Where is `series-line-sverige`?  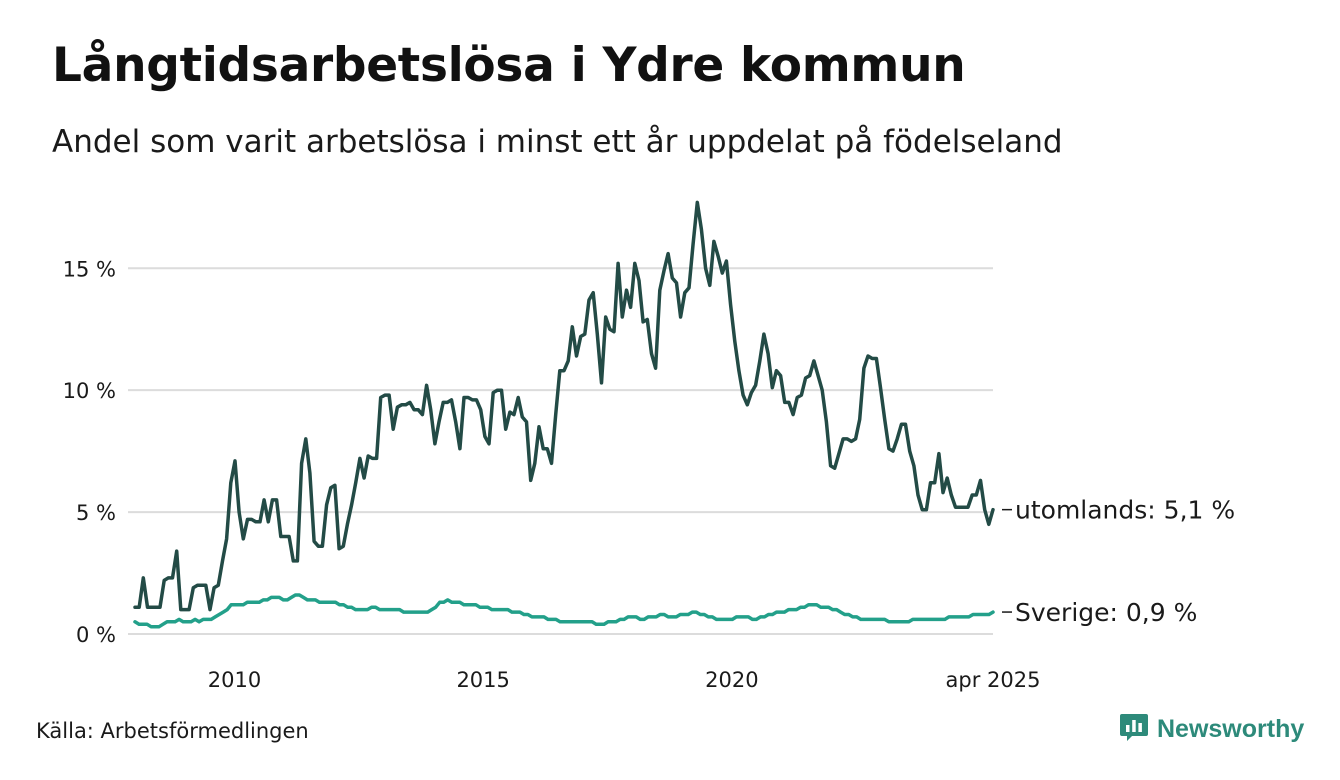
series-line-sverige is located at coordinates (564, 611).